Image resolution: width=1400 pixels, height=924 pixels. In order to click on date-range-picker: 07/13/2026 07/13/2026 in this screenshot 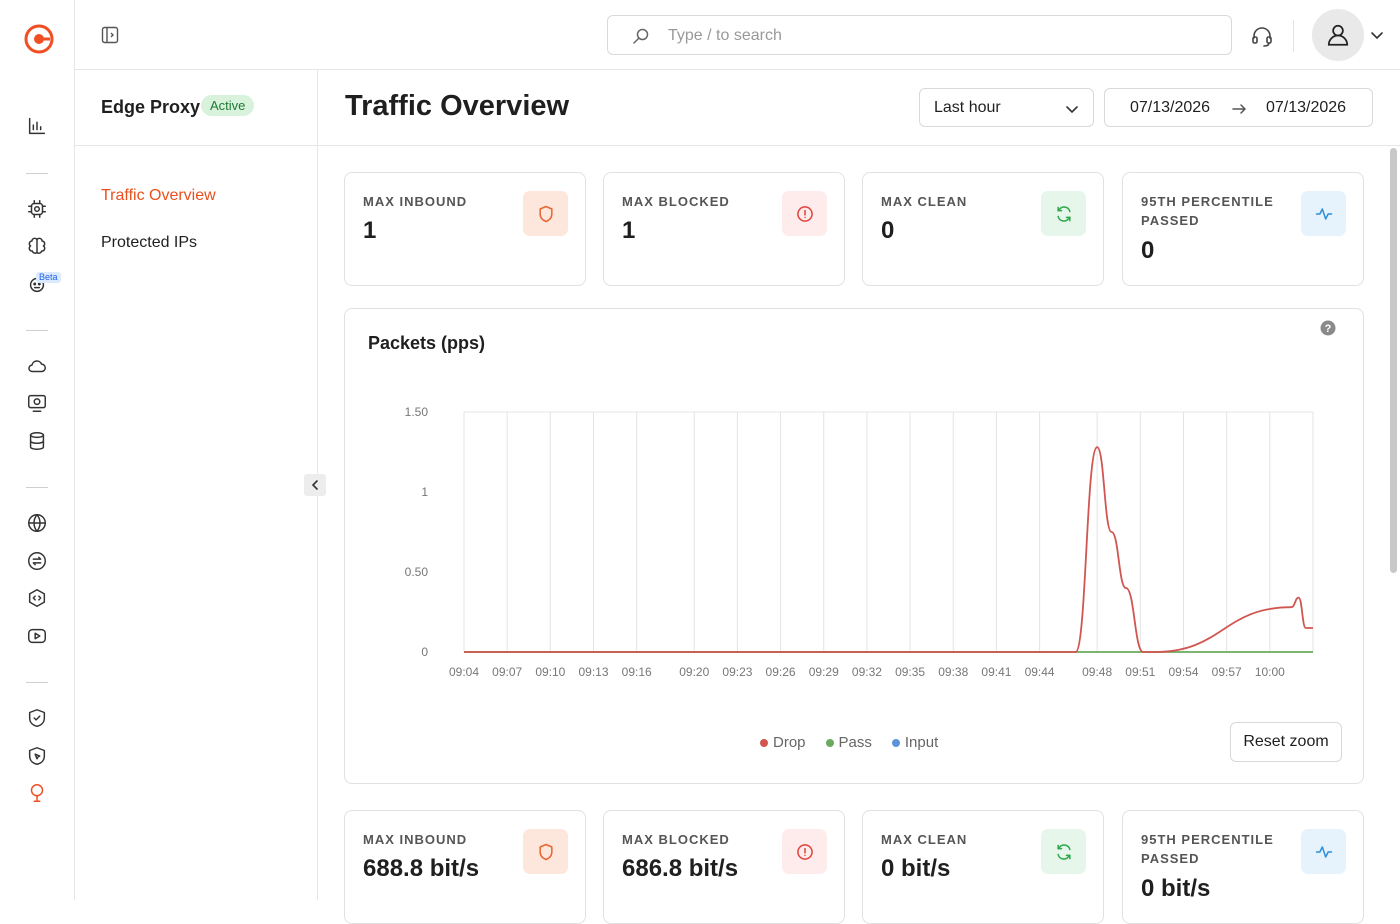, I will do `click(1238, 107)`.